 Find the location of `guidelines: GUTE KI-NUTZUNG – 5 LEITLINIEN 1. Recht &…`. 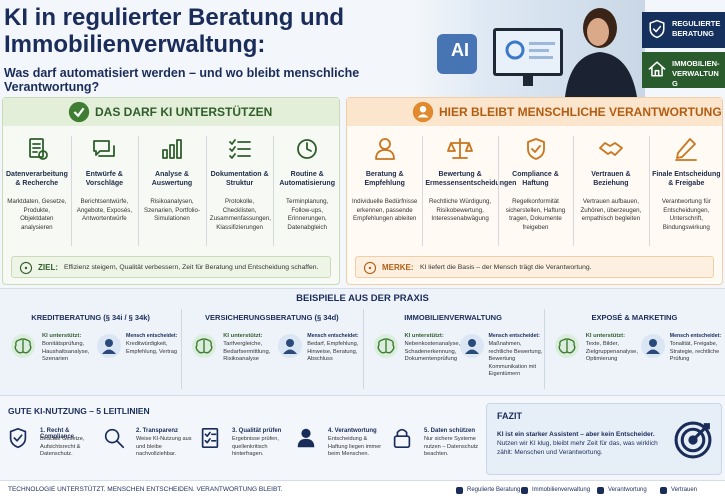

guidelines: GUTE KI-NUTZUNG – 5 LEITLINIEN 1. Recht &… is located at coordinates (240, 438).